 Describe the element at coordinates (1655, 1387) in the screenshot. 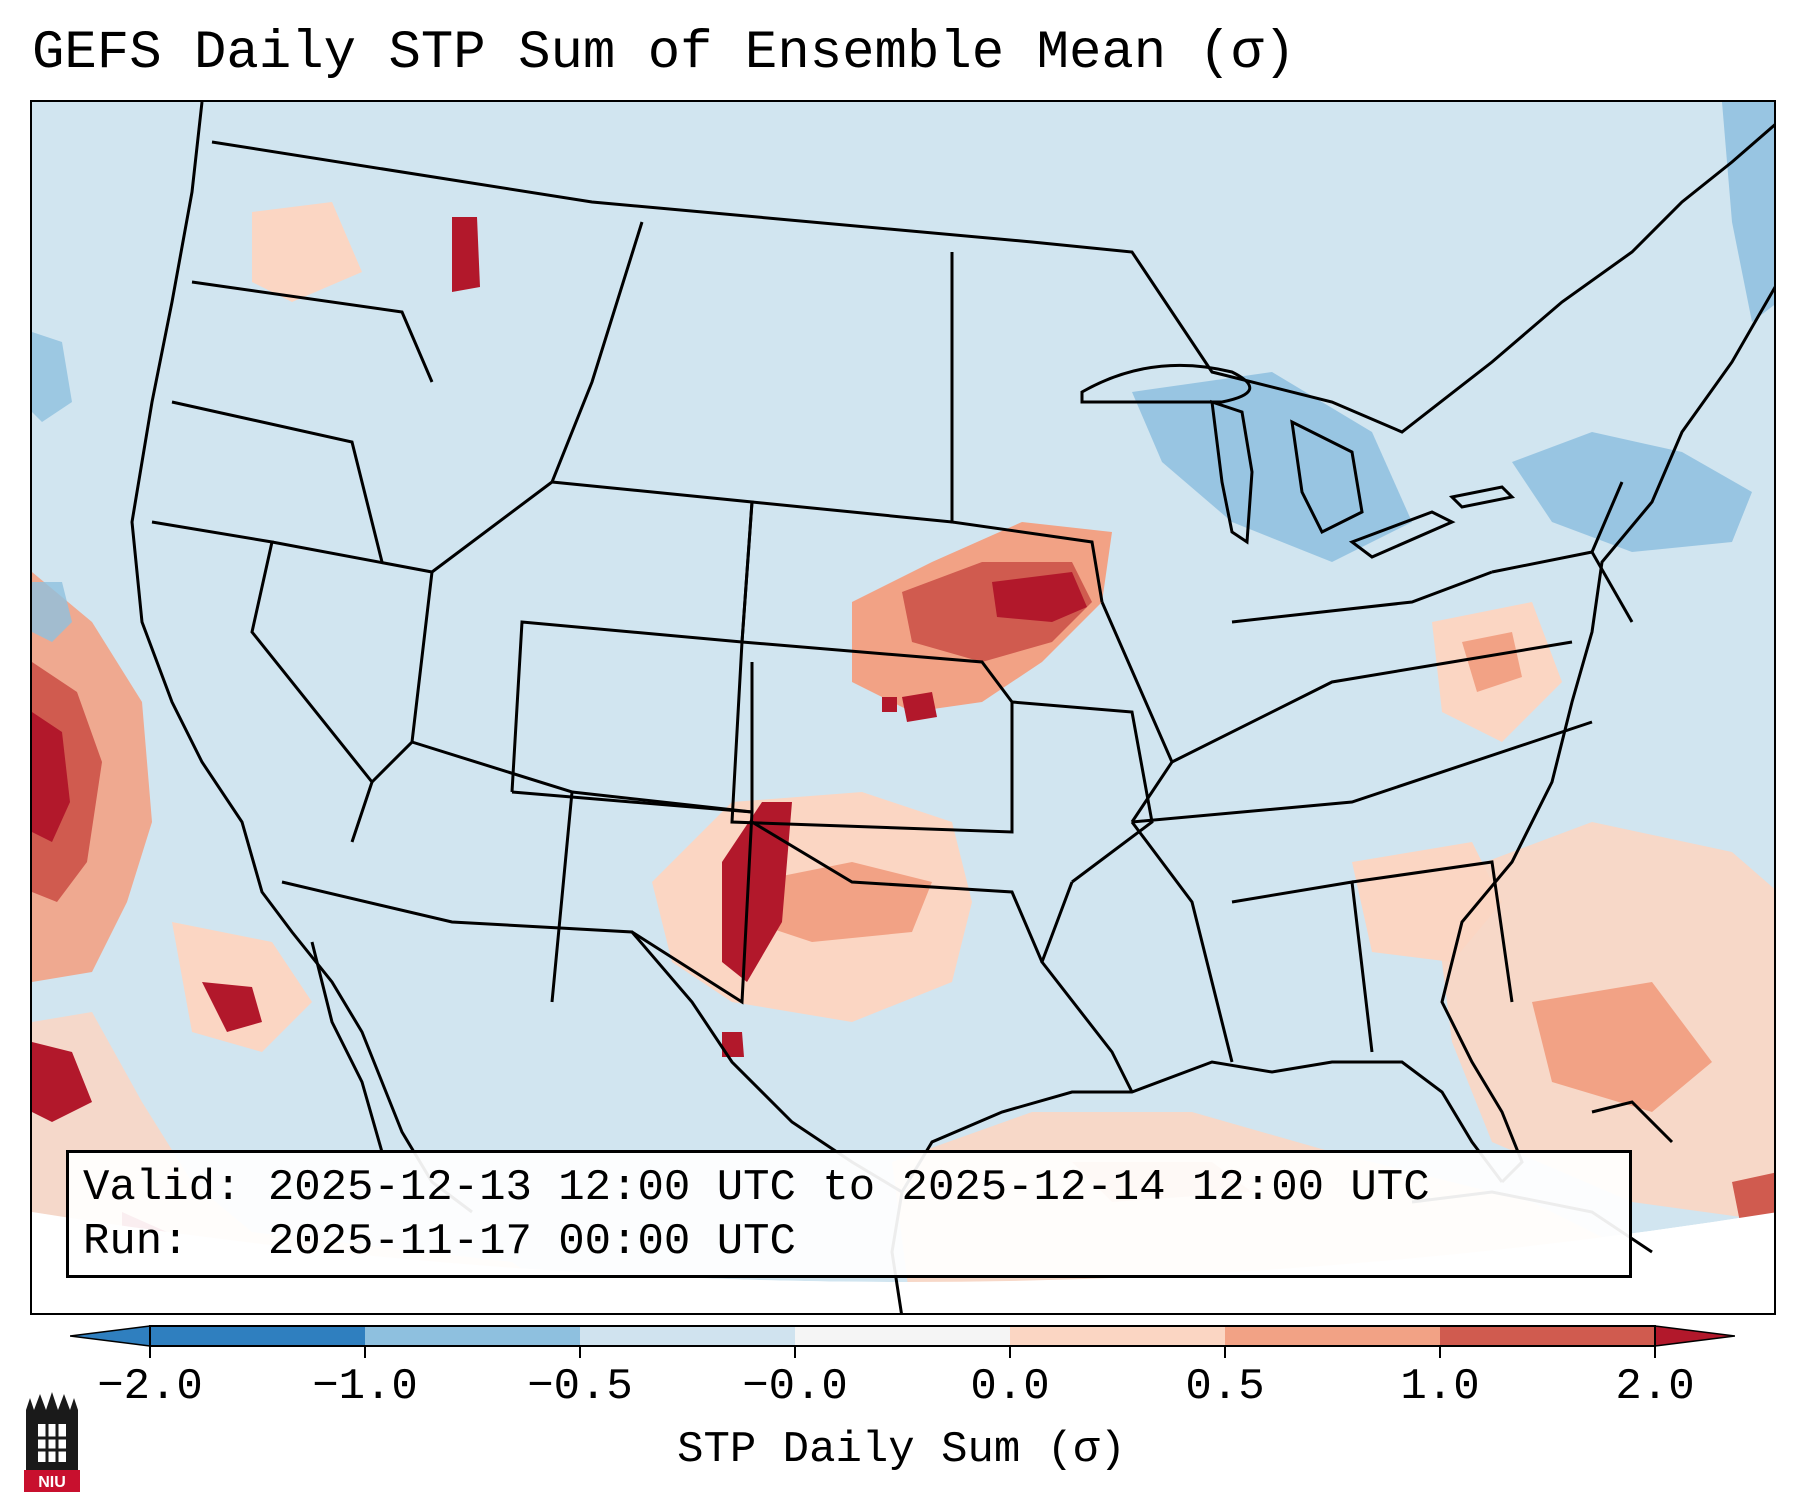

I see `colorbar-tick-label: 2.0` at that location.